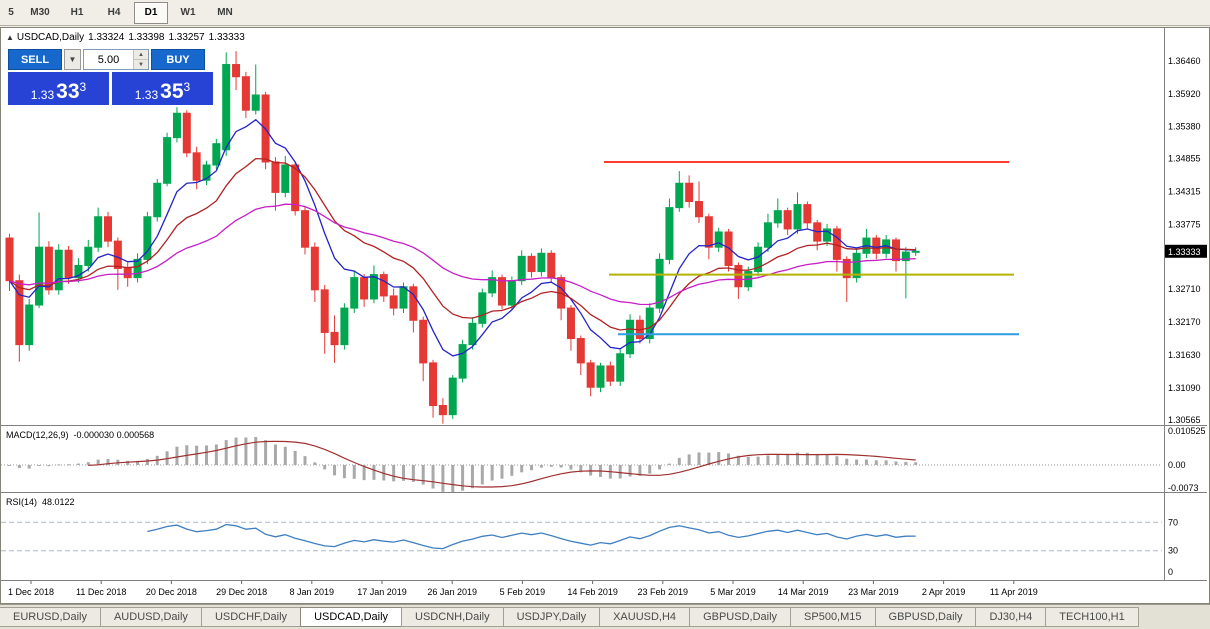 Image resolution: width=1210 pixels, height=629 pixels. Describe the element at coordinates (605, 13) in the screenshot. I see `timeframe-toolbar: 5 M30 H1 H4 D1 W1 MN` at that location.